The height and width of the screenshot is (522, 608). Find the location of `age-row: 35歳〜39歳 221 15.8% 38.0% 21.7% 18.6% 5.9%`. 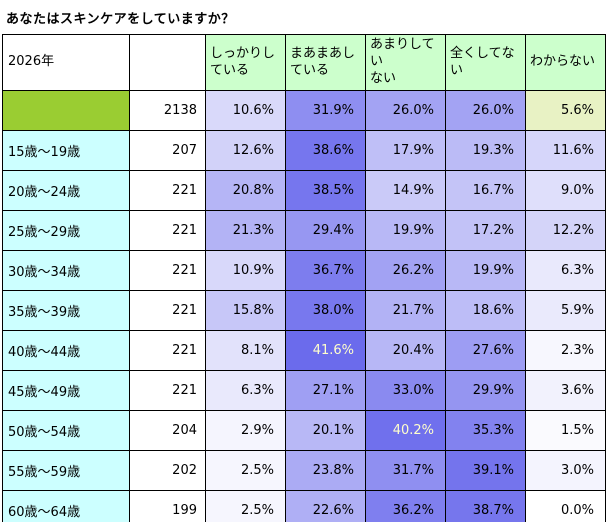

age-row: 35歳〜39歳 221 15.8% 38.0% 21.7% 18.6% 5.9% is located at coordinates (304, 310).